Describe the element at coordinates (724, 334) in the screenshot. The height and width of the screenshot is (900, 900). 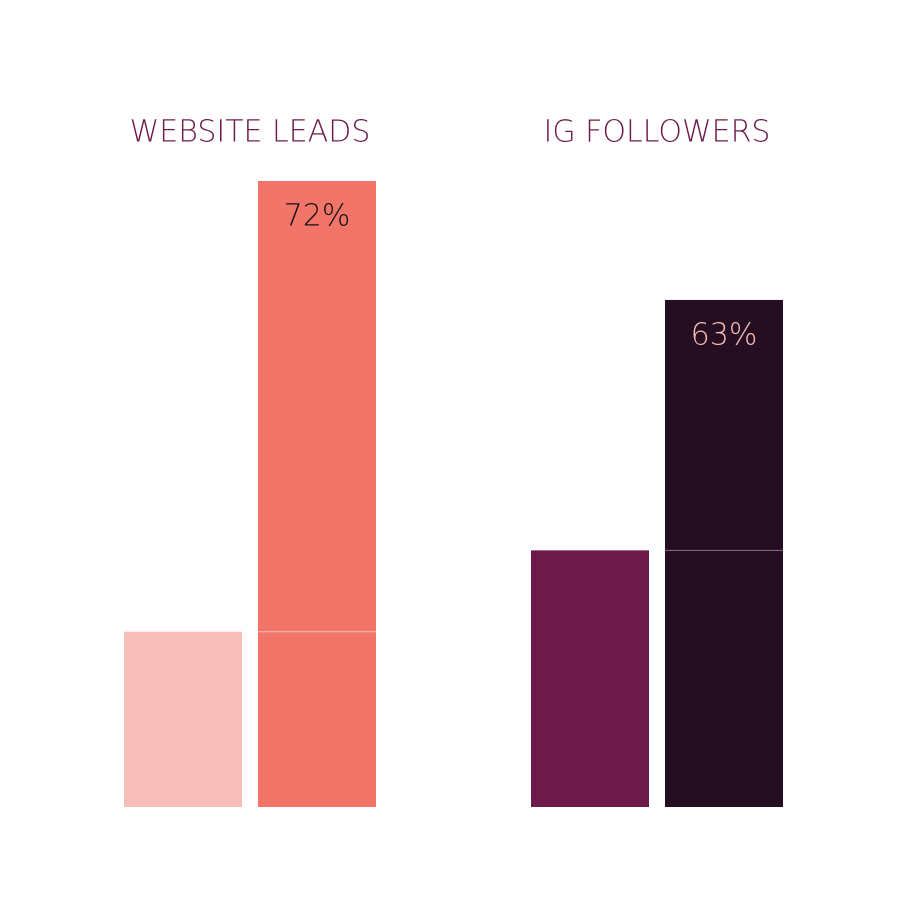
I see `change-label: 63%` at that location.